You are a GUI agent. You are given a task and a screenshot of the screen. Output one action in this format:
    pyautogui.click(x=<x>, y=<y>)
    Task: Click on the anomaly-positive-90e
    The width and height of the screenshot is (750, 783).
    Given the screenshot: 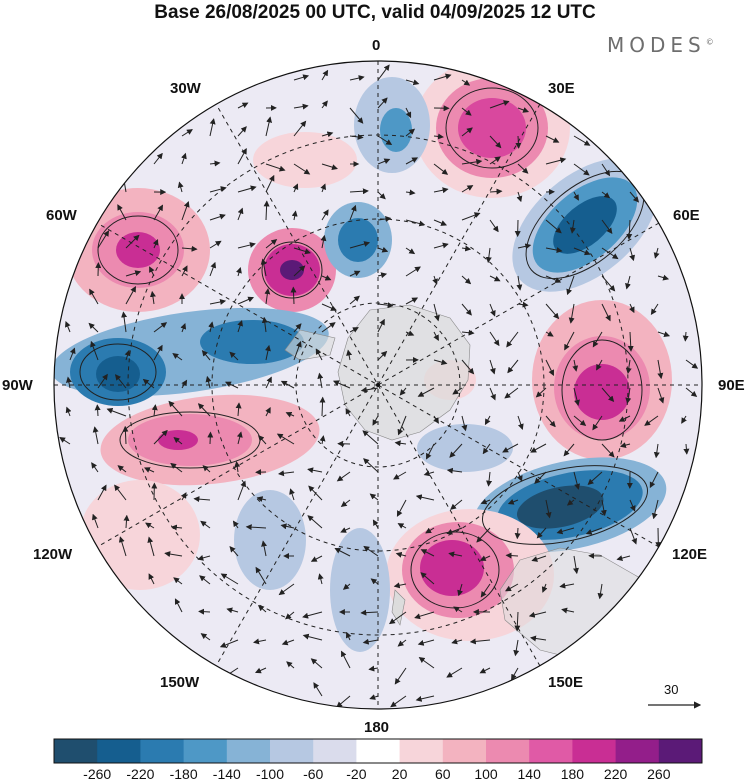 What is the action you would take?
    pyautogui.click(x=602, y=380)
    